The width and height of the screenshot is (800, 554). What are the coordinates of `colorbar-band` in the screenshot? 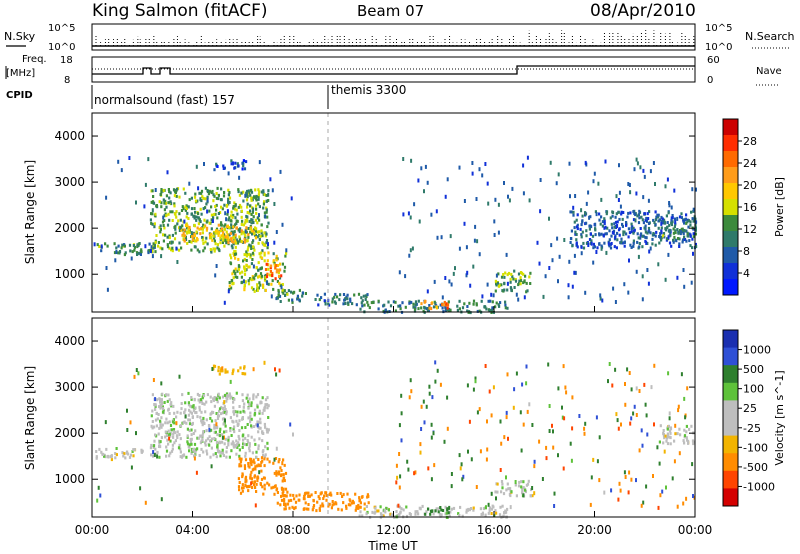 It's located at (730, 462).